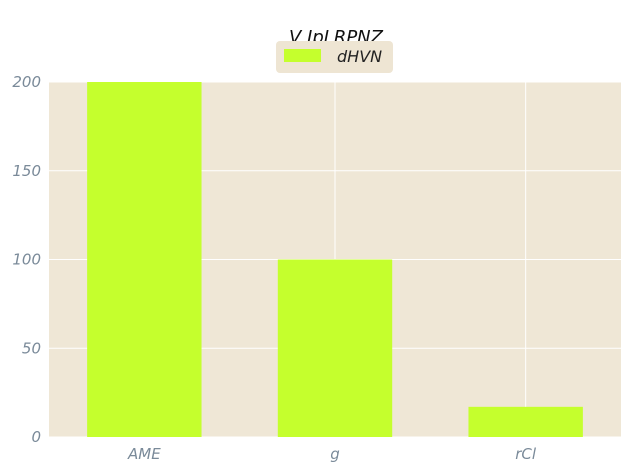  I want to click on x-tick-label: rCl, so click(526, 454).